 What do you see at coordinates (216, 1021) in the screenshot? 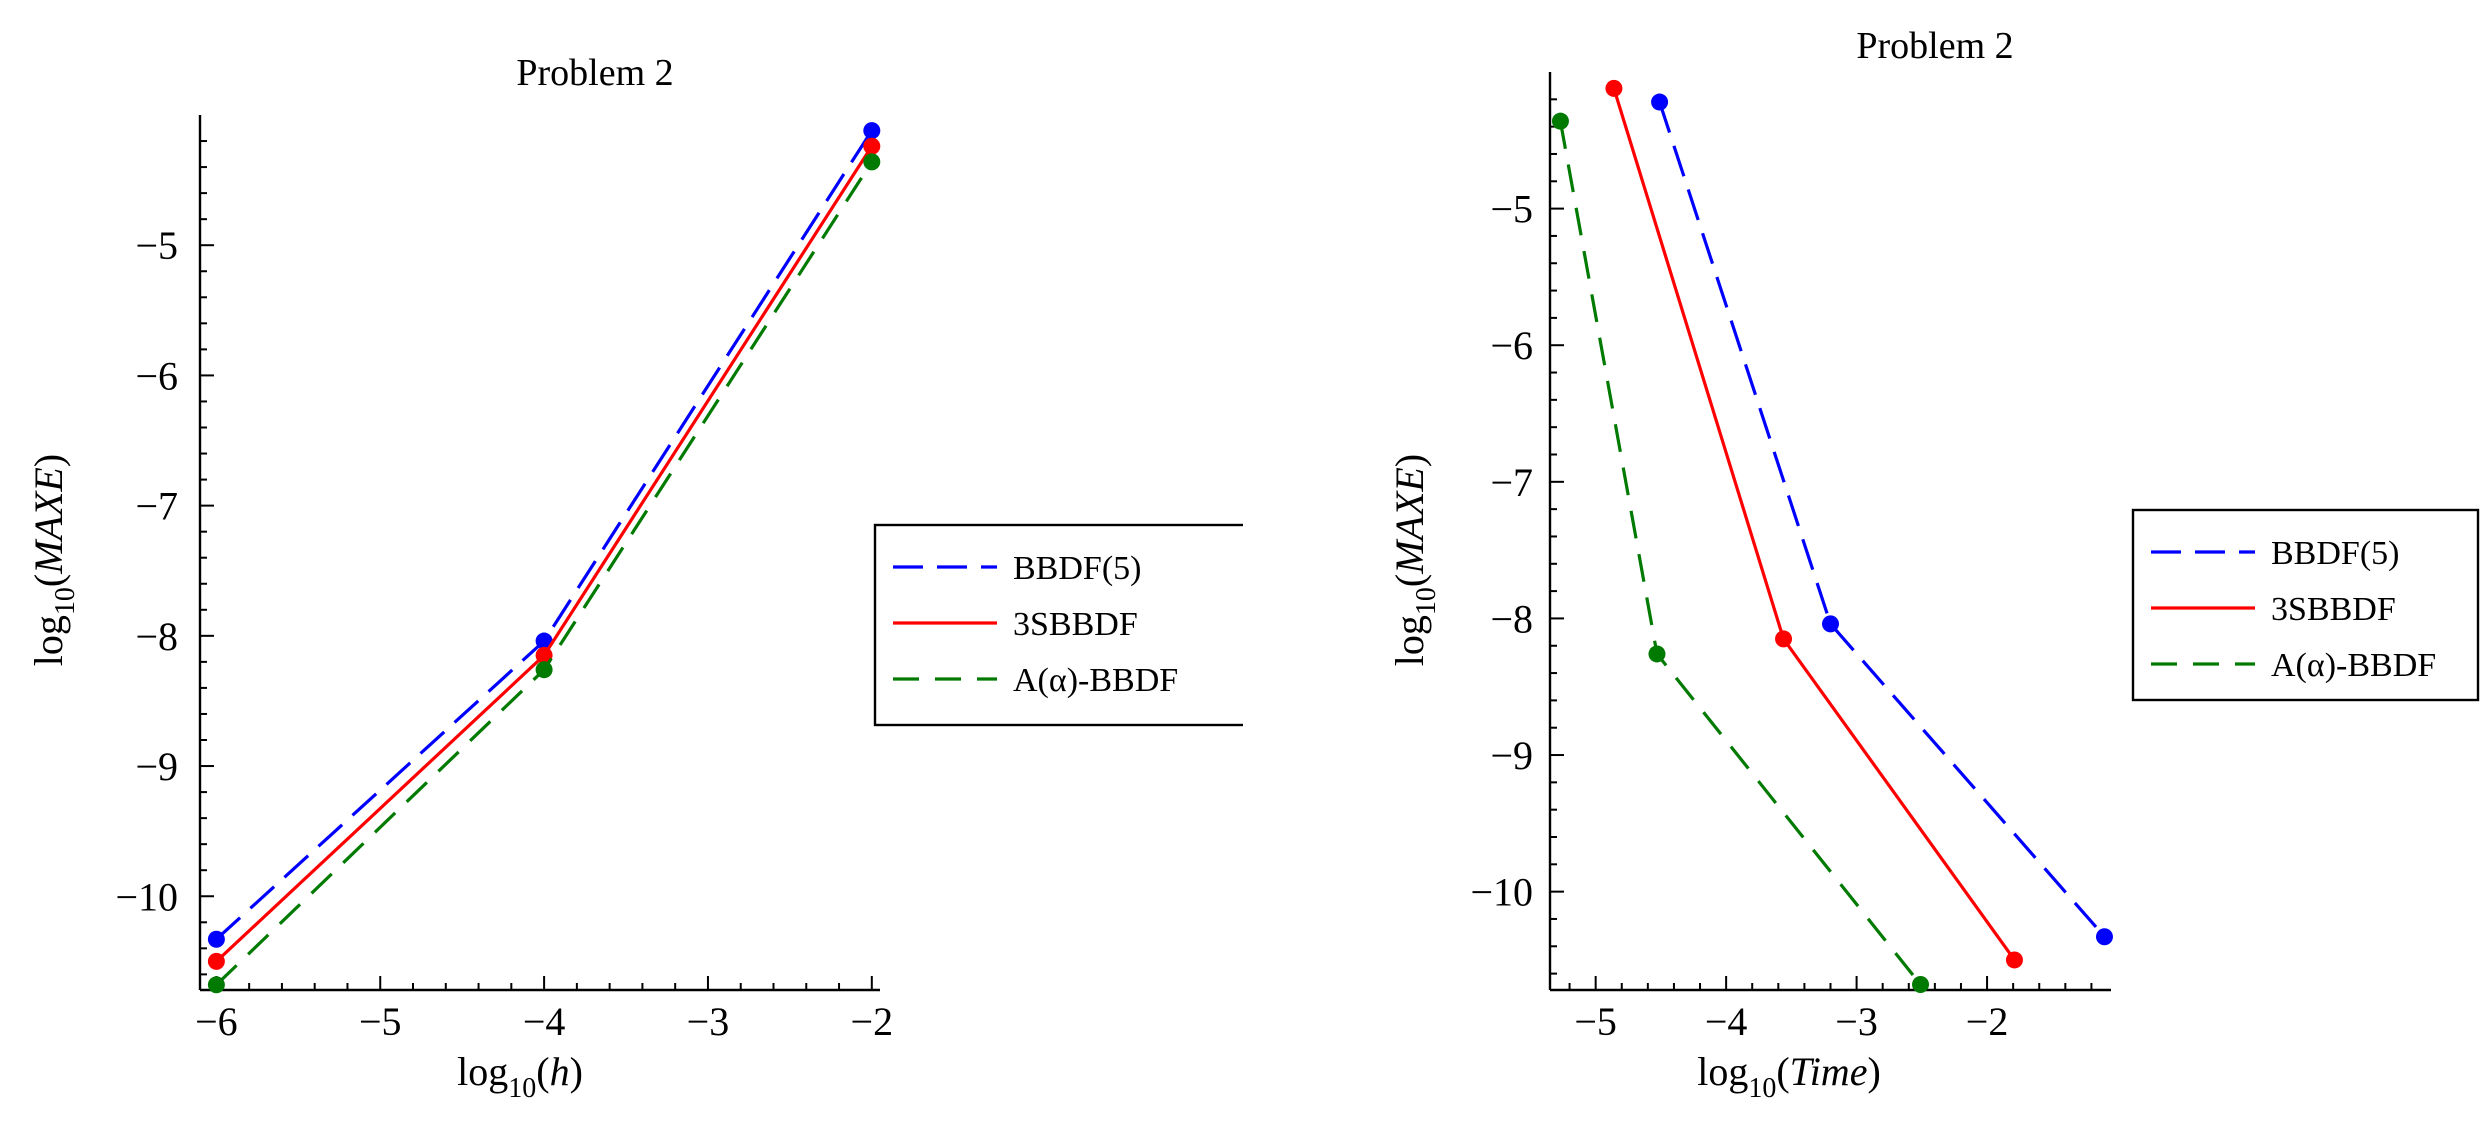
I see `x-tick-label: −6` at bounding box center [216, 1021].